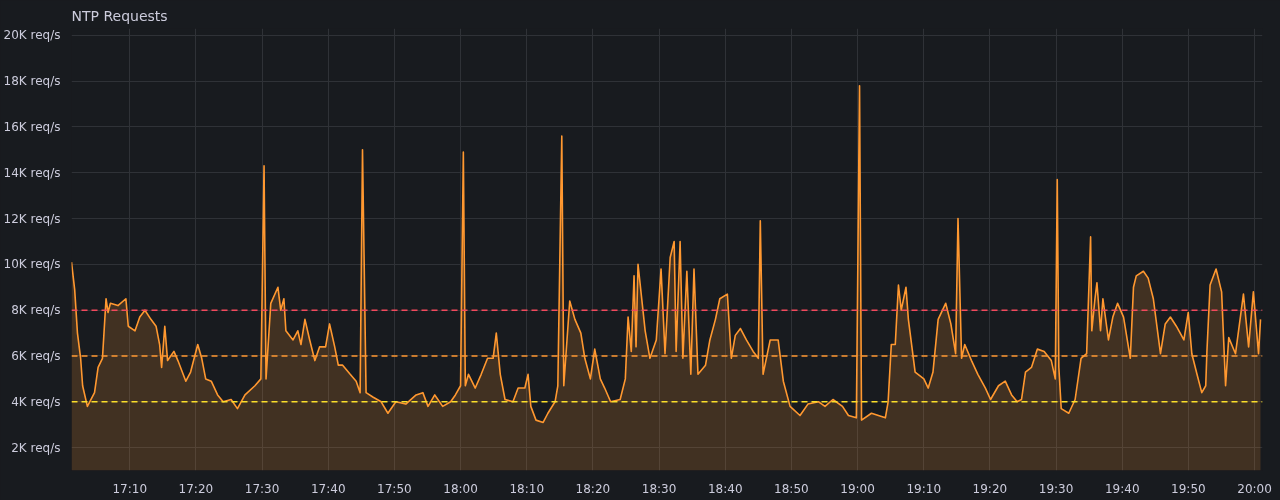 The image size is (1280, 500). Describe the element at coordinates (924, 488) in the screenshot. I see `x-tick-label: 19:10` at that location.